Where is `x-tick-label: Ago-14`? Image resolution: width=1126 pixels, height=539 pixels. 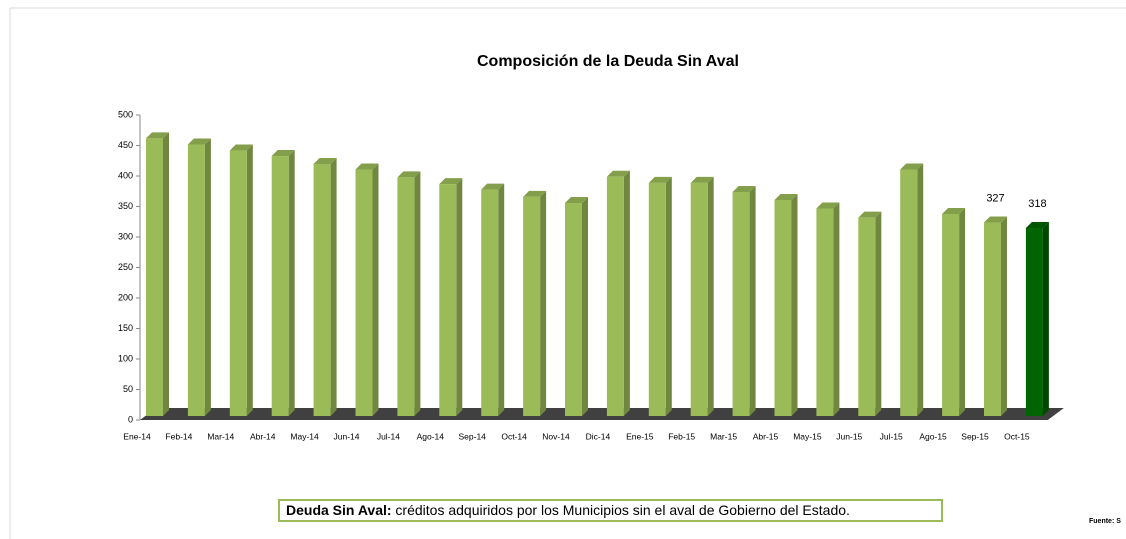 x-tick-label: Ago-14 is located at coordinates (431, 436).